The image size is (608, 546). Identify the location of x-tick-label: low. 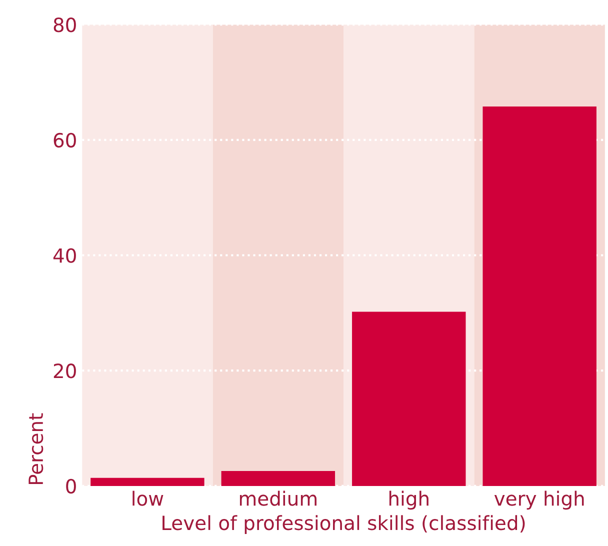
(148, 498).